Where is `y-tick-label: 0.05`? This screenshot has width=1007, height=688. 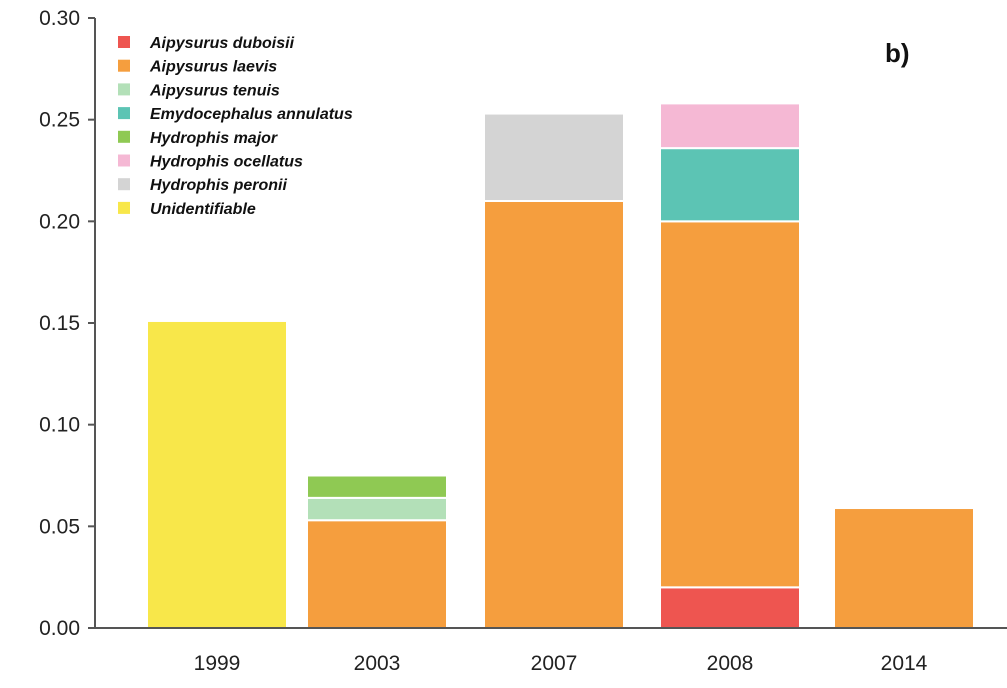
y-tick-label: 0.05 is located at coordinates (59, 526).